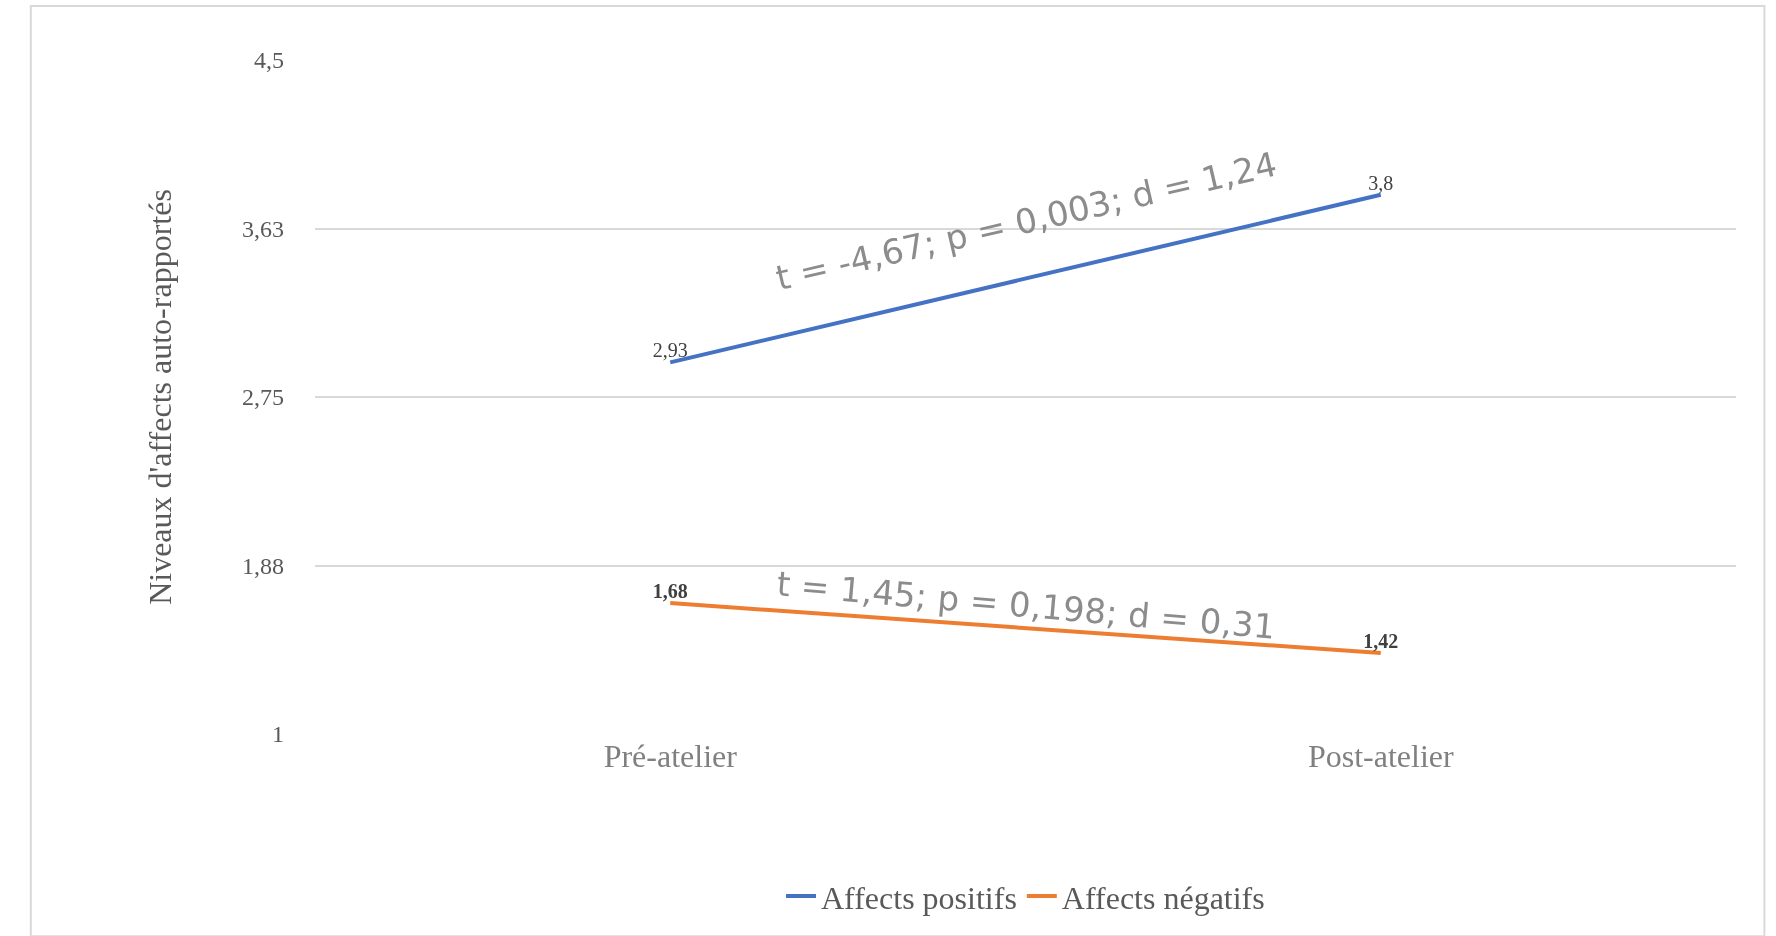  Describe the element at coordinates (1380, 756) in the screenshot. I see `x-tick-label: Post-atelier` at that location.